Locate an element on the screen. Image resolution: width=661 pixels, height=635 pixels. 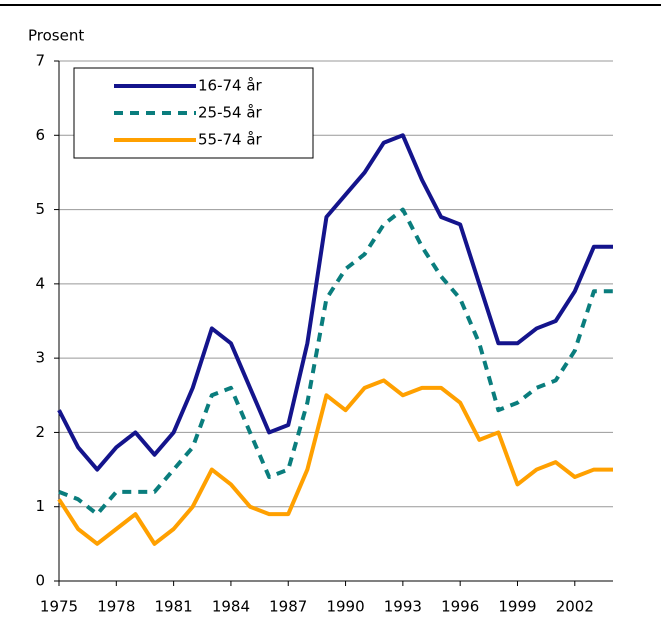
y-tick-label: 4 is located at coordinates (40, 283).